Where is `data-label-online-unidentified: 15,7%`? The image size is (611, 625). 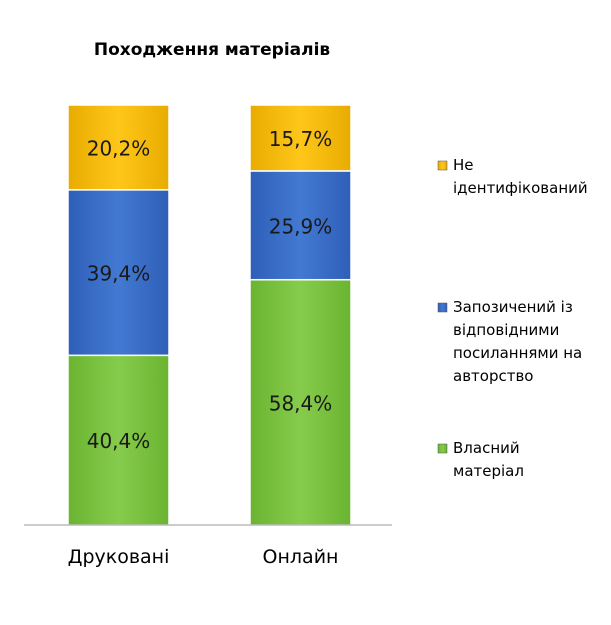 data-label-online-unidentified: 15,7% is located at coordinates (301, 139).